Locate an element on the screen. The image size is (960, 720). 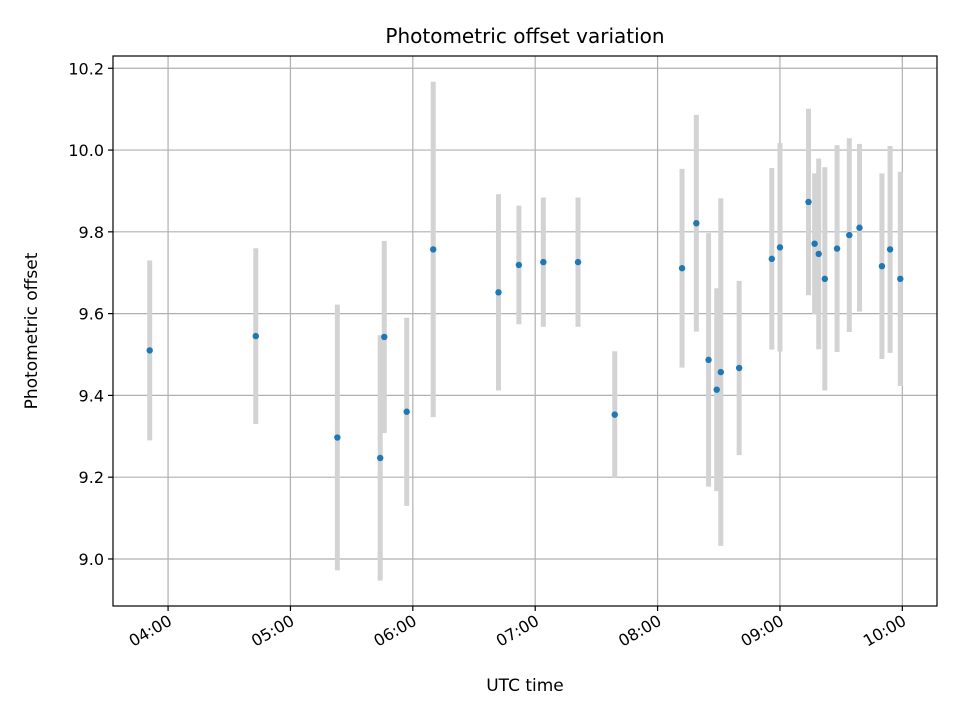
chart-title: Photometric offset variation is located at coordinates (524, 36).